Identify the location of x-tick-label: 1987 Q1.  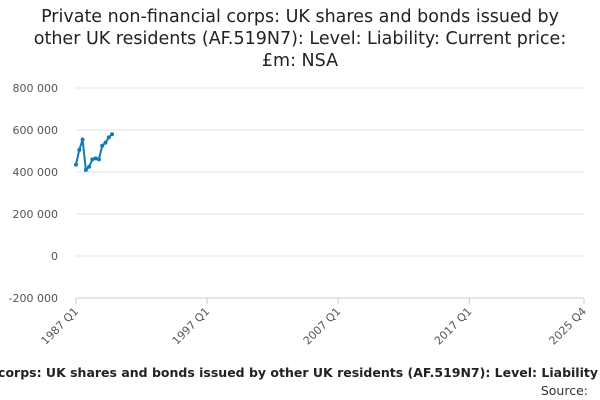
(60, 326).